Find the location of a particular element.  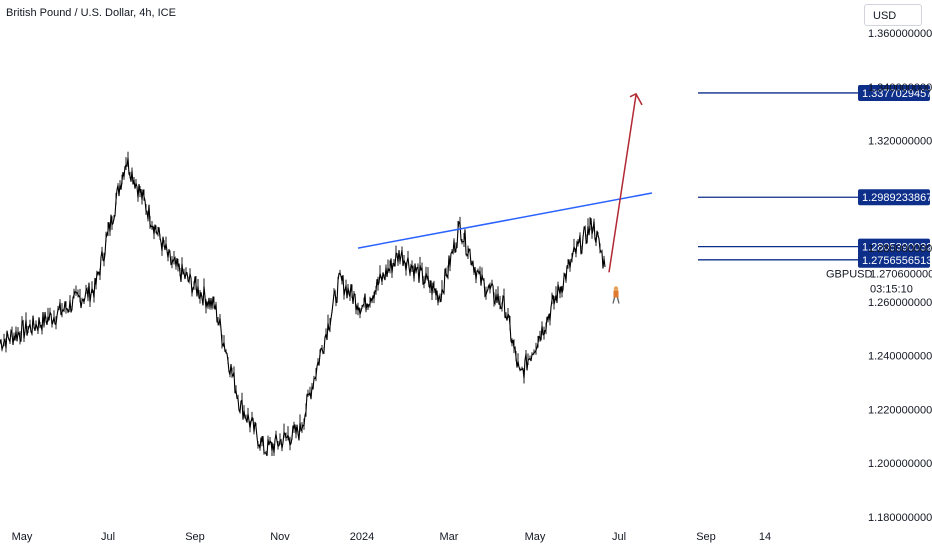

resistance-trendline is located at coordinates (505, 220).